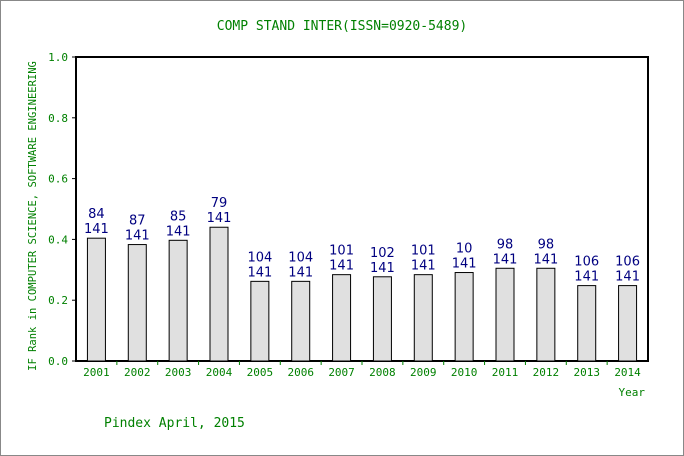 The width and height of the screenshot is (684, 456). Describe the element at coordinates (96, 214) in the screenshot. I see `bar-rank-label: 84` at that location.